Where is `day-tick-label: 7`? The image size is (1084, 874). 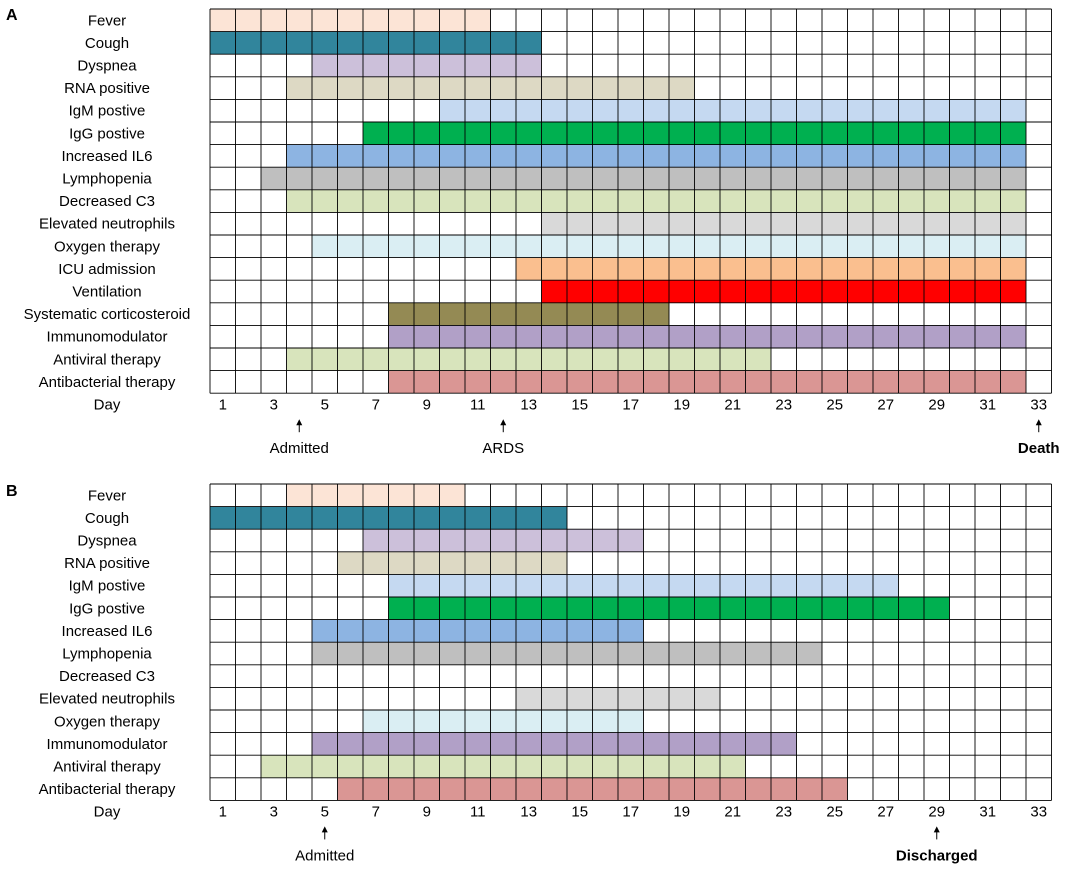 day-tick-label: 7 is located at coordinates (376, 405).